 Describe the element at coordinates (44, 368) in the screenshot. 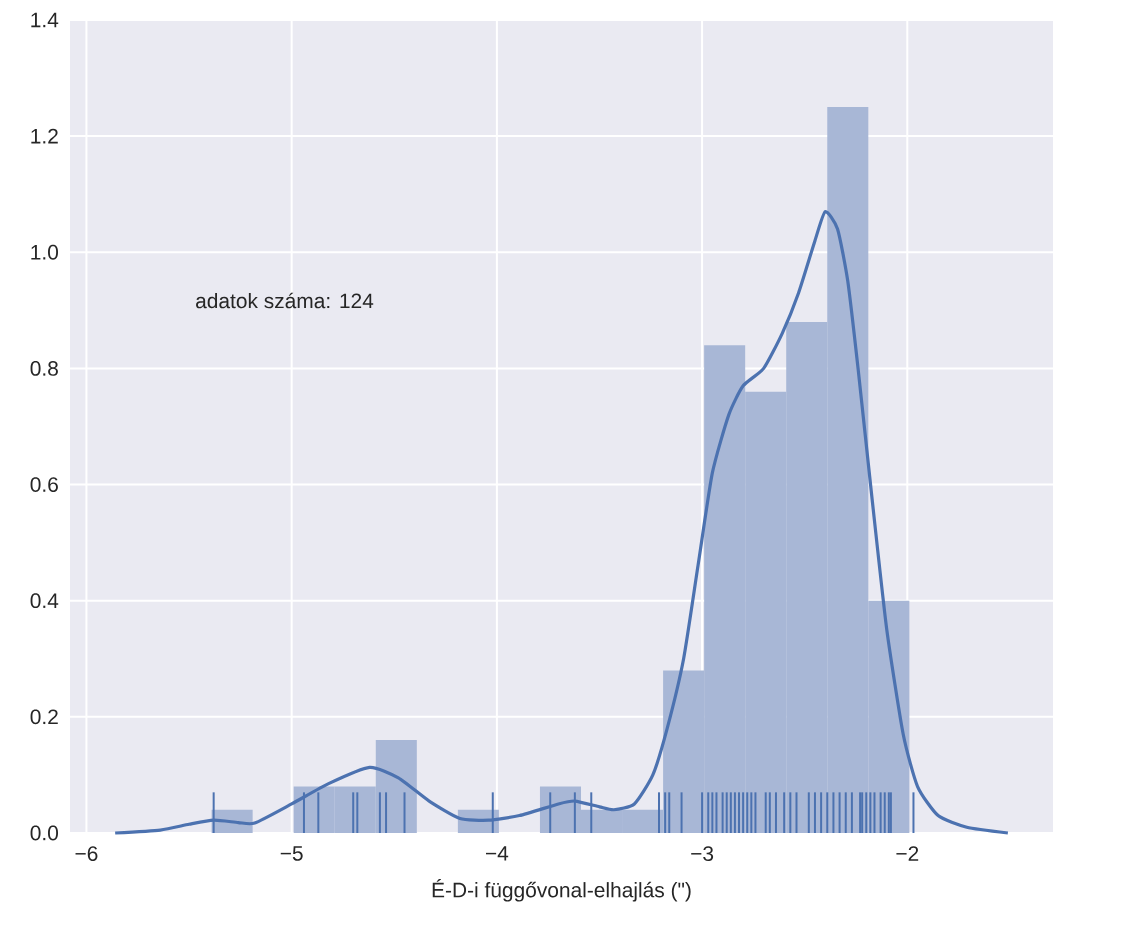

I see `y-tick-label: 0.8` at that location.